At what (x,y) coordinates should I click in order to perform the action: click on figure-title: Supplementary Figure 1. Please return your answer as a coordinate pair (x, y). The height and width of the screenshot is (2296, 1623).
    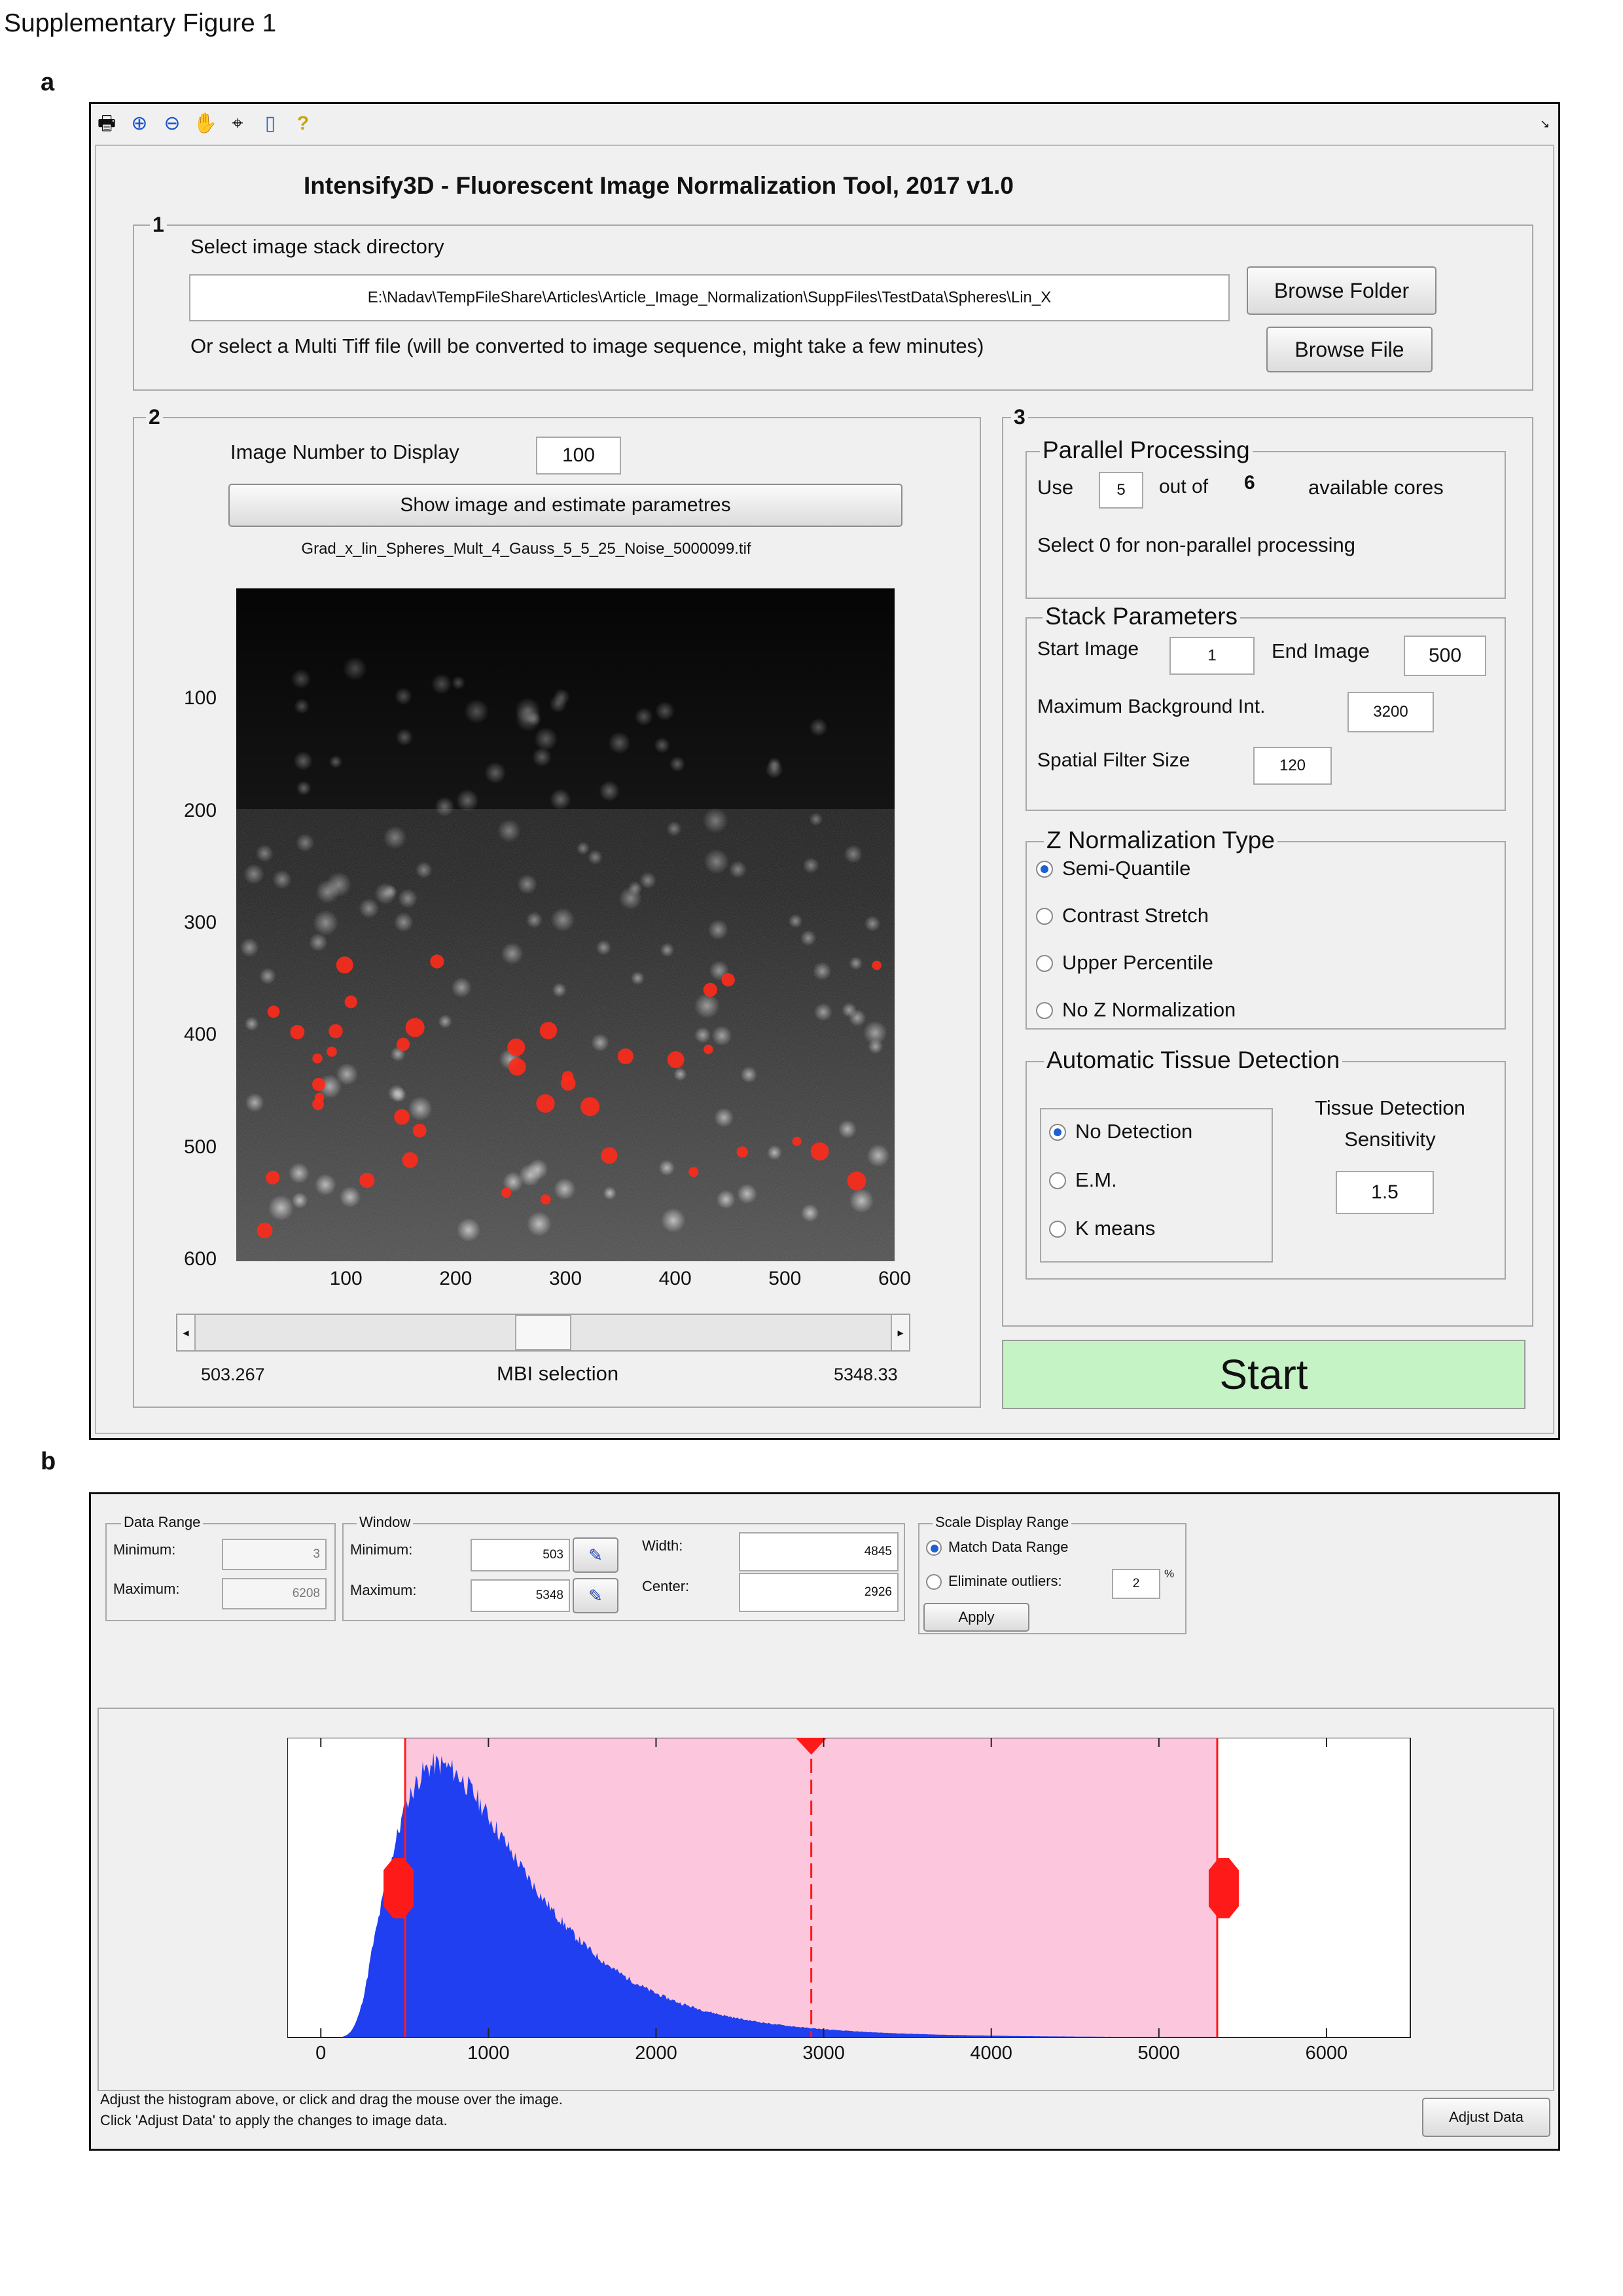
    Looking at the image, I should click on (140, 23).